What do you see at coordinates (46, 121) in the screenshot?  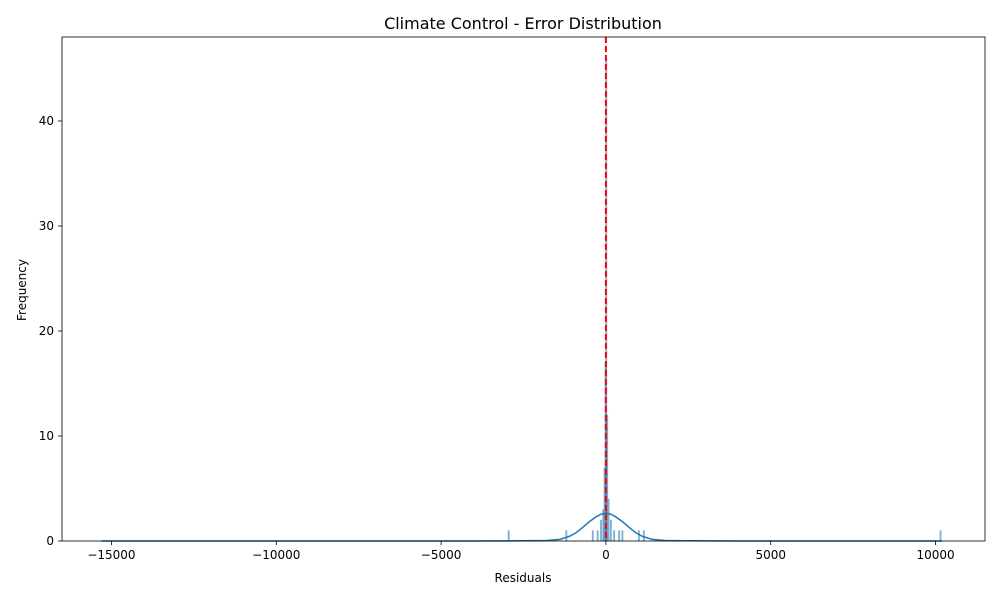 I see `y-tick-label: 40` at bounding box center [46, 121].